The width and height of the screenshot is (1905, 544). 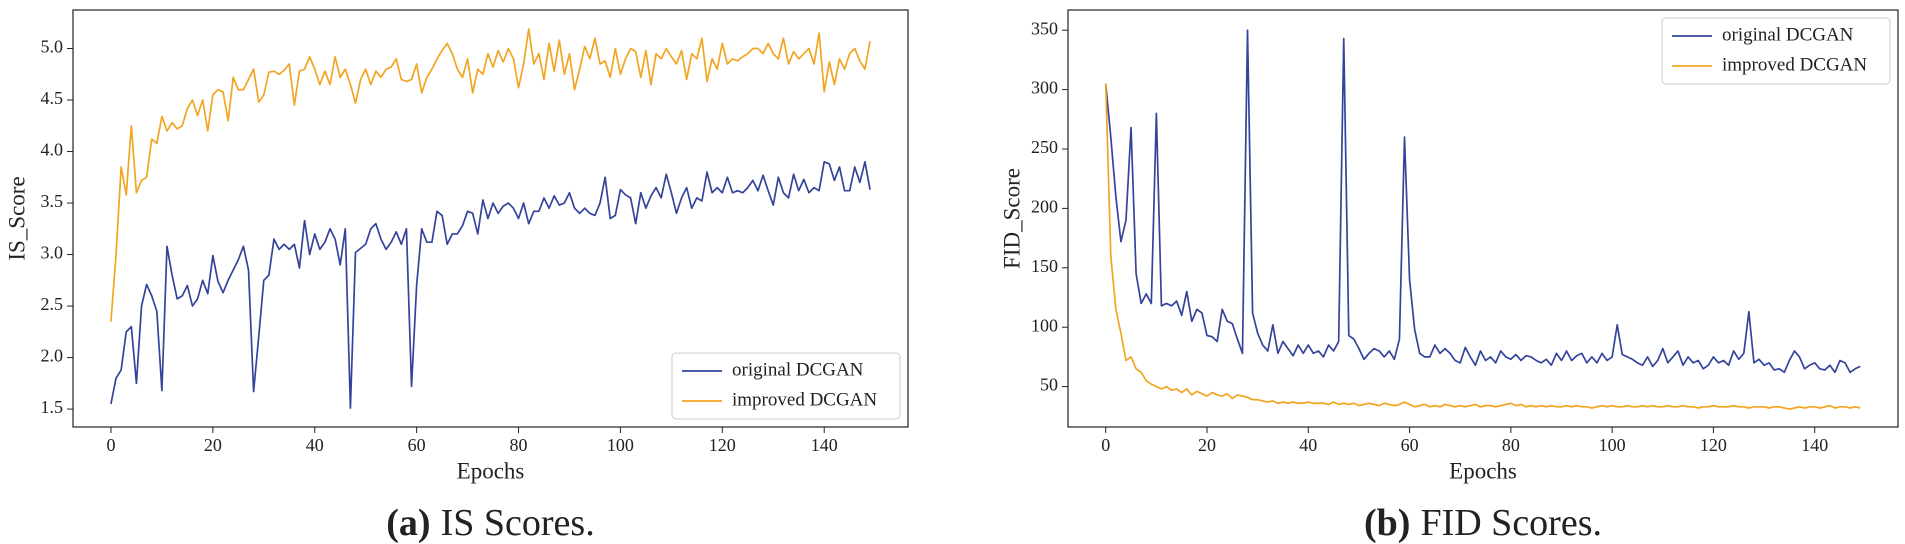 What do you see at coordinates (1044, 207) in the screenshot?
I see `y-tick-label: 200` at bounding box center [1044, 207].